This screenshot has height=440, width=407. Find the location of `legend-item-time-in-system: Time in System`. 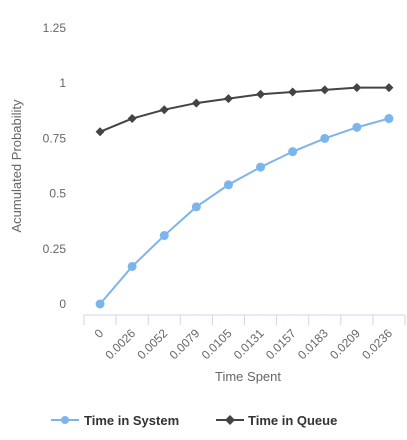

legend-item-time-in-system: Time in System is located at coordinates (115, 420).